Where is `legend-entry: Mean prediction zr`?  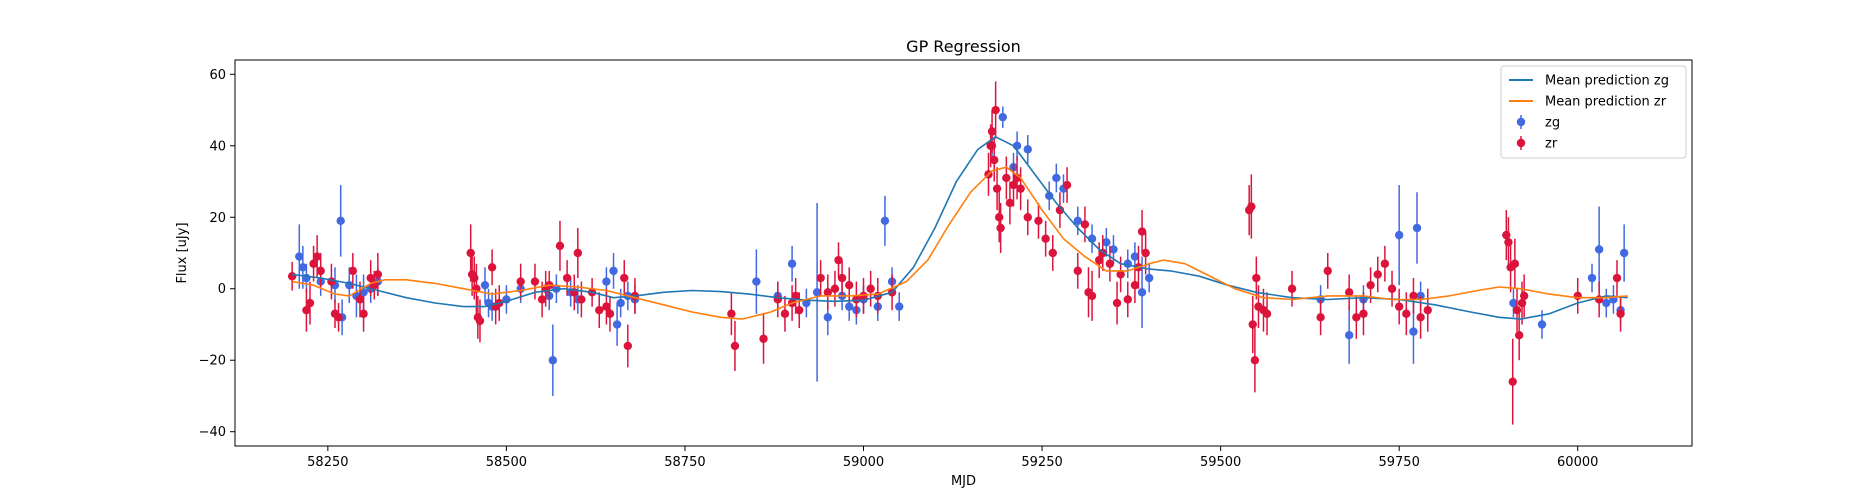 legend-entry: Mean prediction zr is located at coordinates (1588, 102).